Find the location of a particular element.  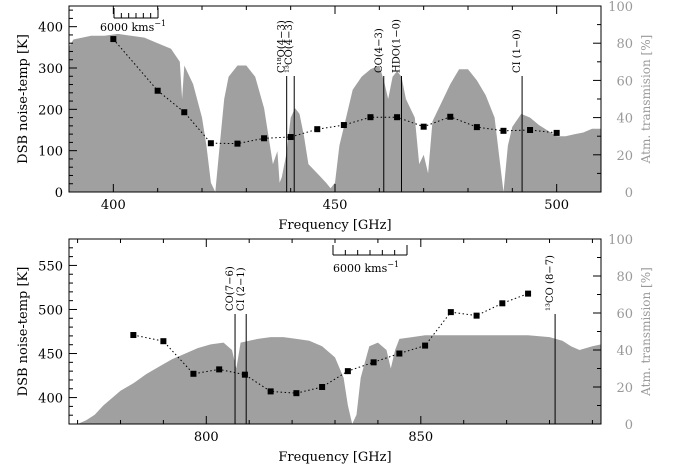

y-tick-label: 200 is located at coordinates (50, 110).